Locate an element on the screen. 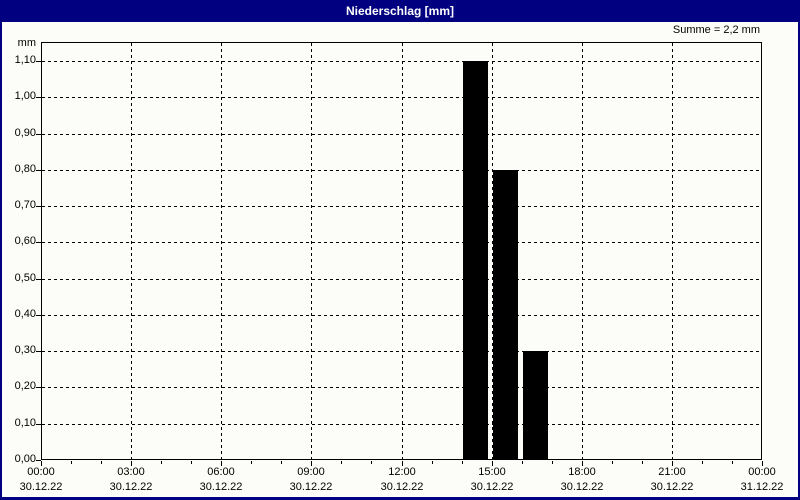 This screenshot has width=800, height=500. window-title: Niederschlag [mm] is located at coordinates (400, 11).